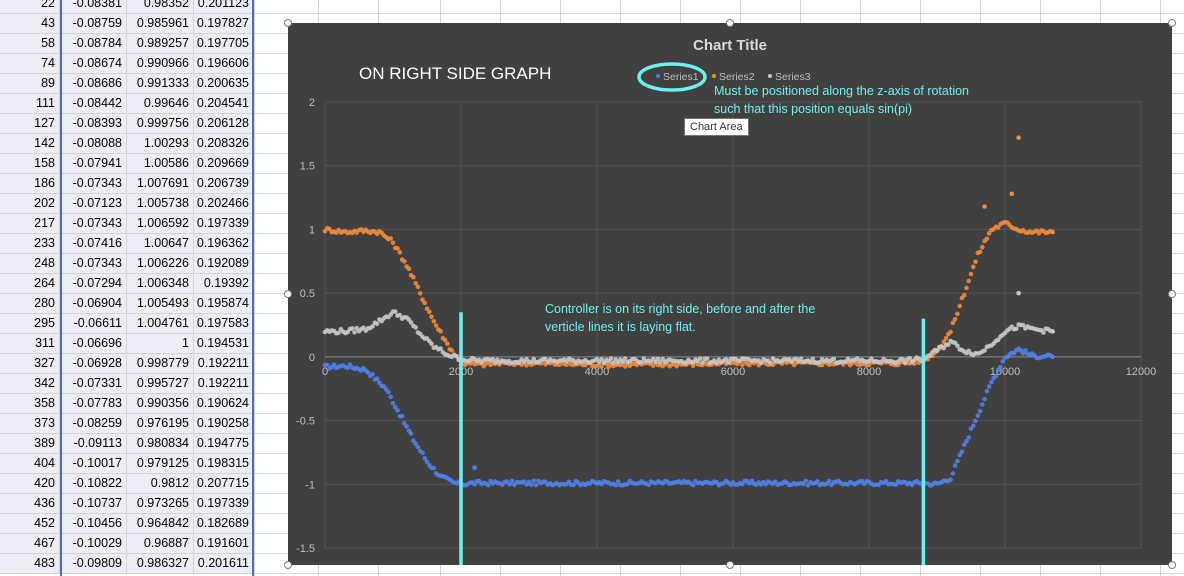  I want to click on table-cell: 1, so click(160, 344).